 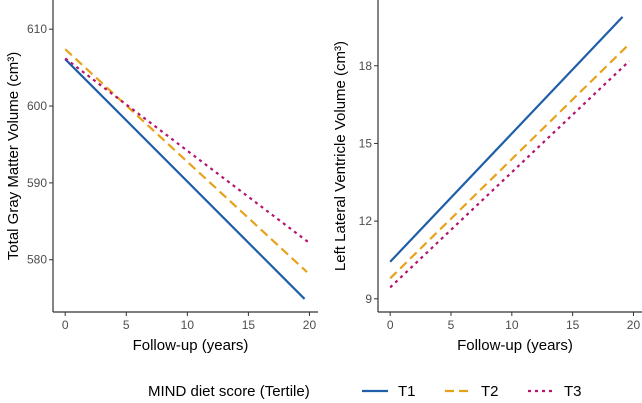 What do you see at coordinates (13, 156) in the screenshot?
I see `y-axis-label: Total Gray Matter Volume (cm³)` at bounding box center [13, 156].